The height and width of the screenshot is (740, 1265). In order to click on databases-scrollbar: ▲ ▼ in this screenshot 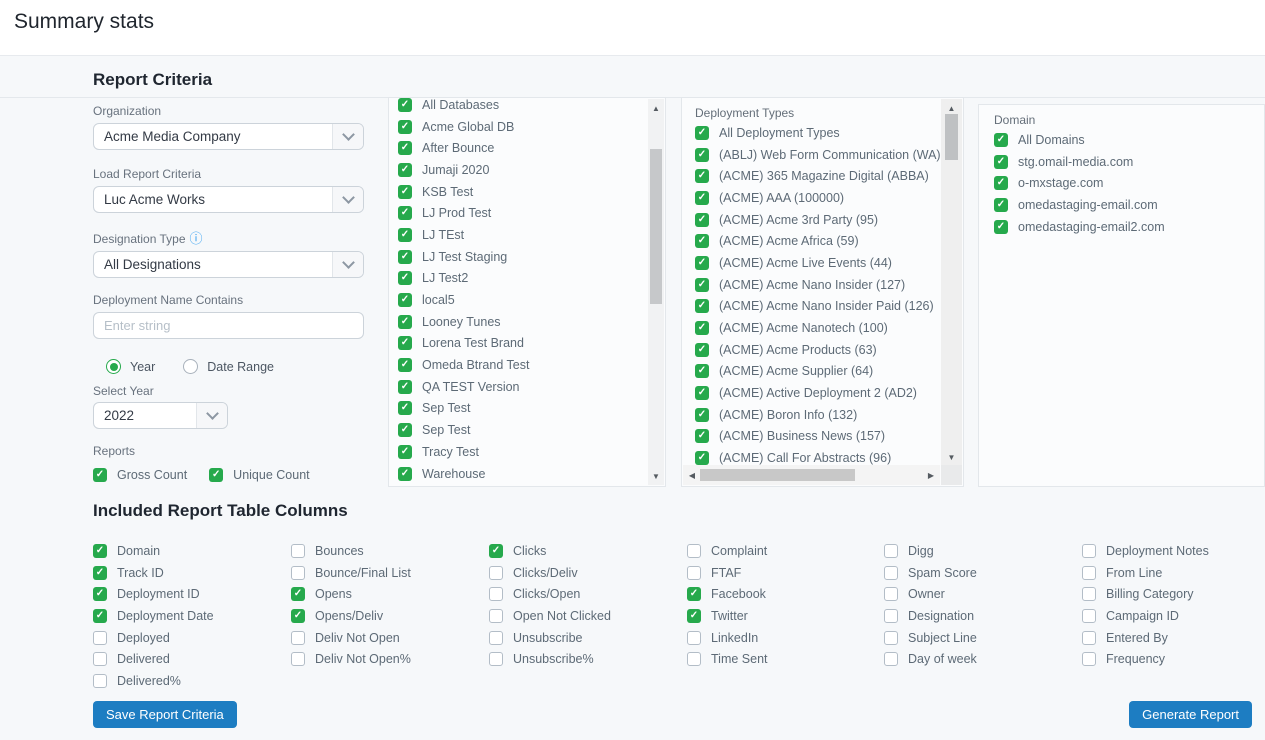, I will do `click(656, 292)`.